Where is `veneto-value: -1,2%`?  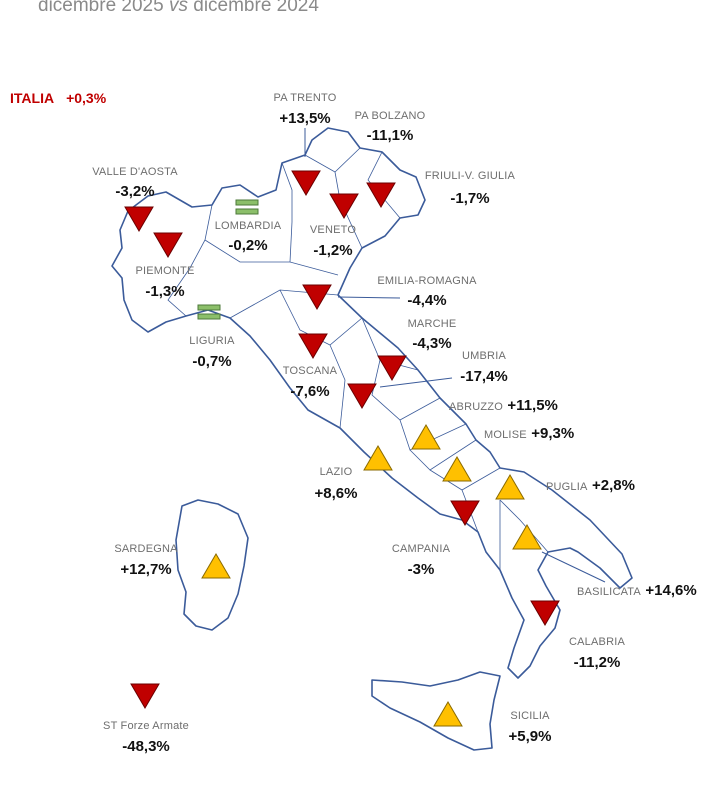
veneto-value: -1,2% is located at coordinates (333, 250).